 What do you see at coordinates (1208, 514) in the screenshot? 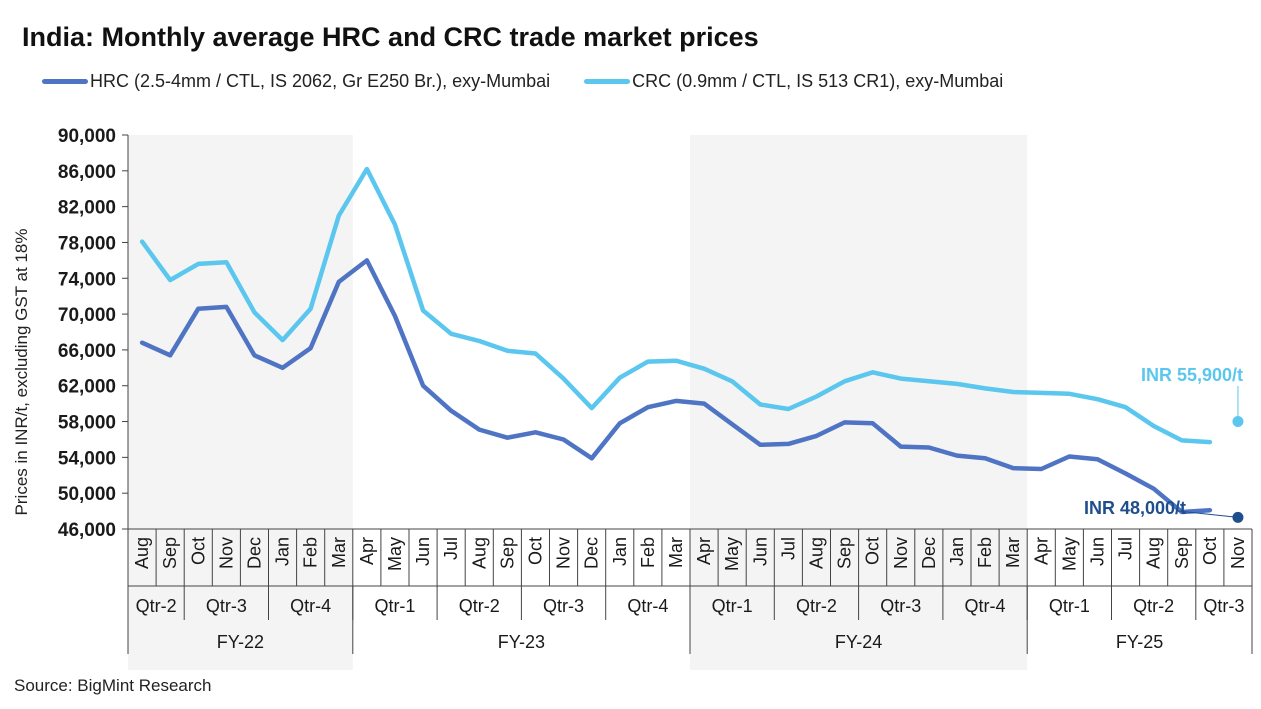
I see `leader-line-hrc` at bounding box center [1208, 514].